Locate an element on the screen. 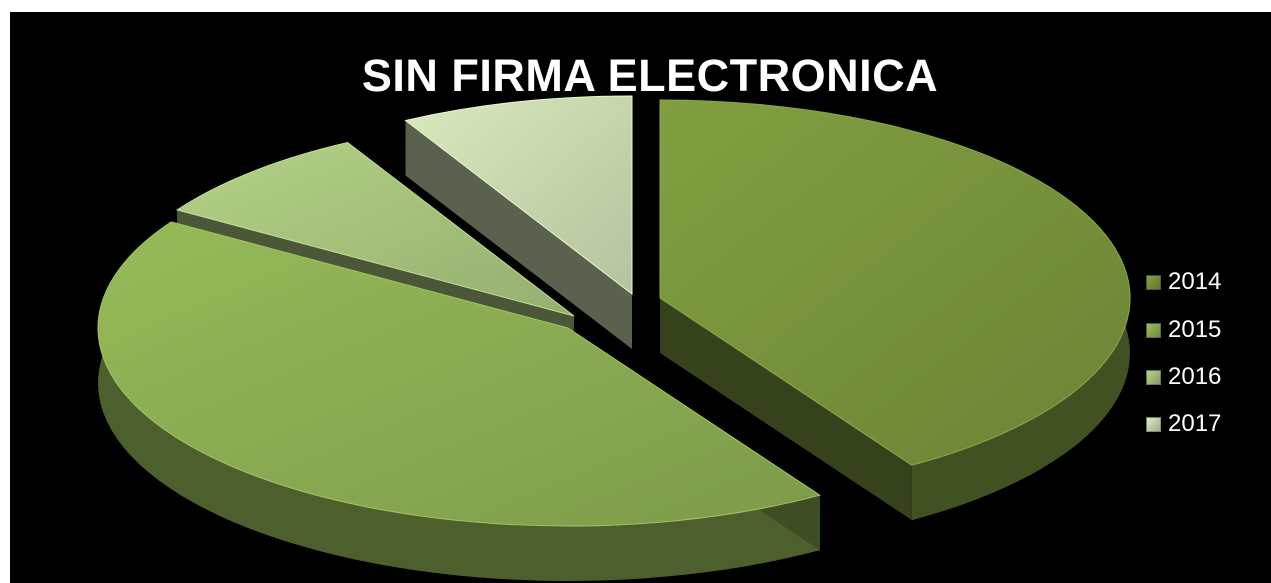 This screenshot has width=1271, height=583. legend-item-2015: 2015 is located at coordinates (1183, 330).